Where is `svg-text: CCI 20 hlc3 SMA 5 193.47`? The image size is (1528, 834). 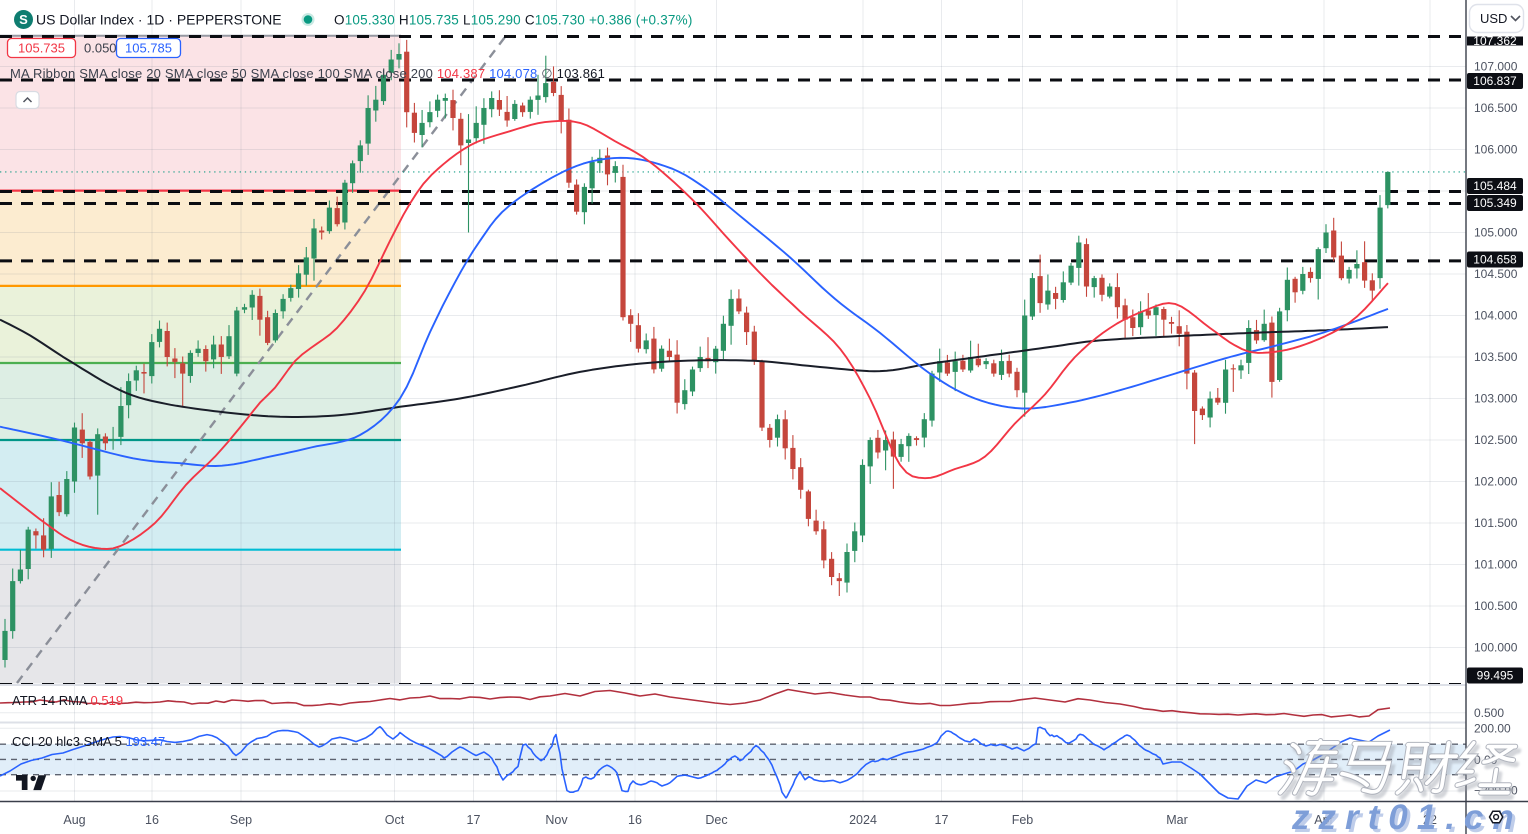
svg-text: CCI 20 hlc3 SMA 5 193.47 is located at coordinates (88, 741).